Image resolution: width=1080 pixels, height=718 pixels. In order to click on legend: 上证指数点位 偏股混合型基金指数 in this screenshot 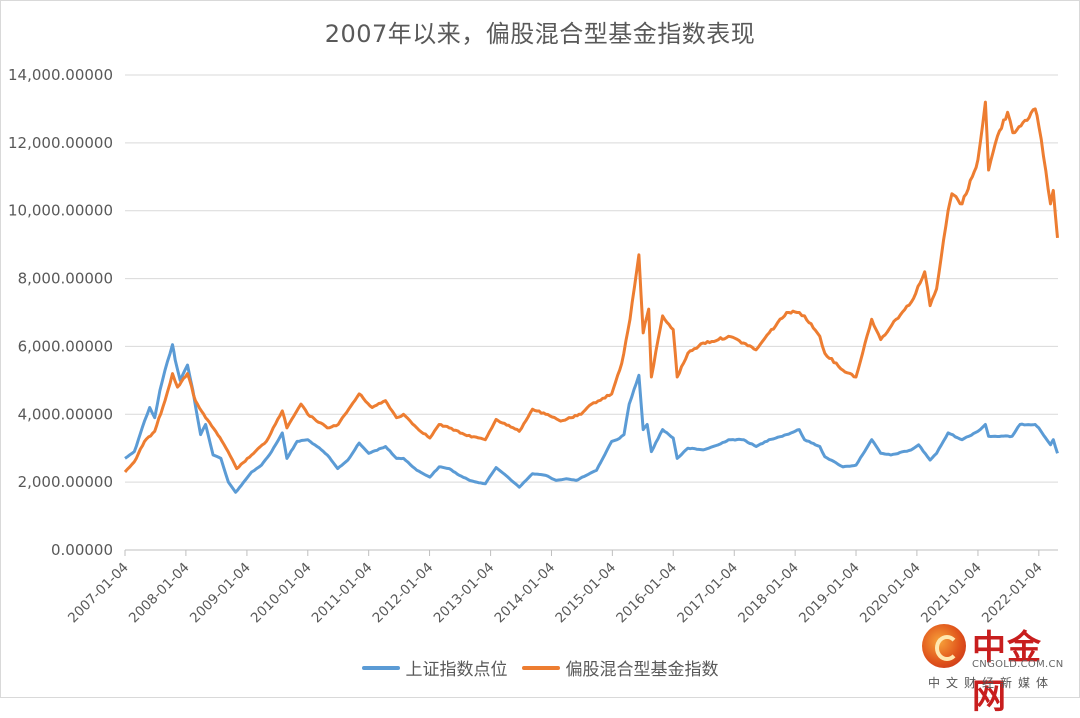, I will do `click(540, 667)`.